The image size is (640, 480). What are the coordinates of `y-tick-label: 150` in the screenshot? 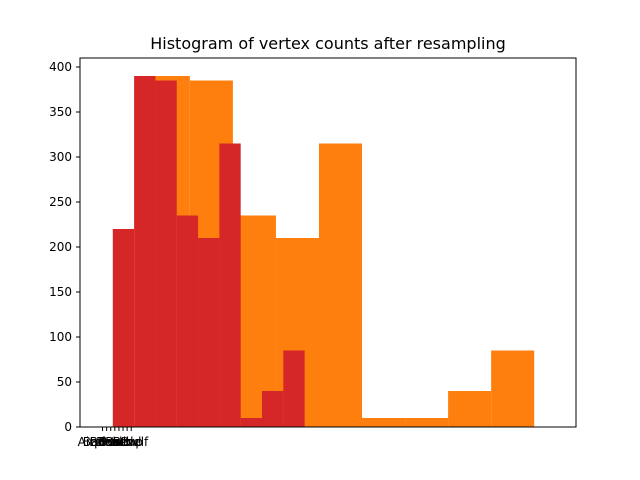 It's located at (60, 292).